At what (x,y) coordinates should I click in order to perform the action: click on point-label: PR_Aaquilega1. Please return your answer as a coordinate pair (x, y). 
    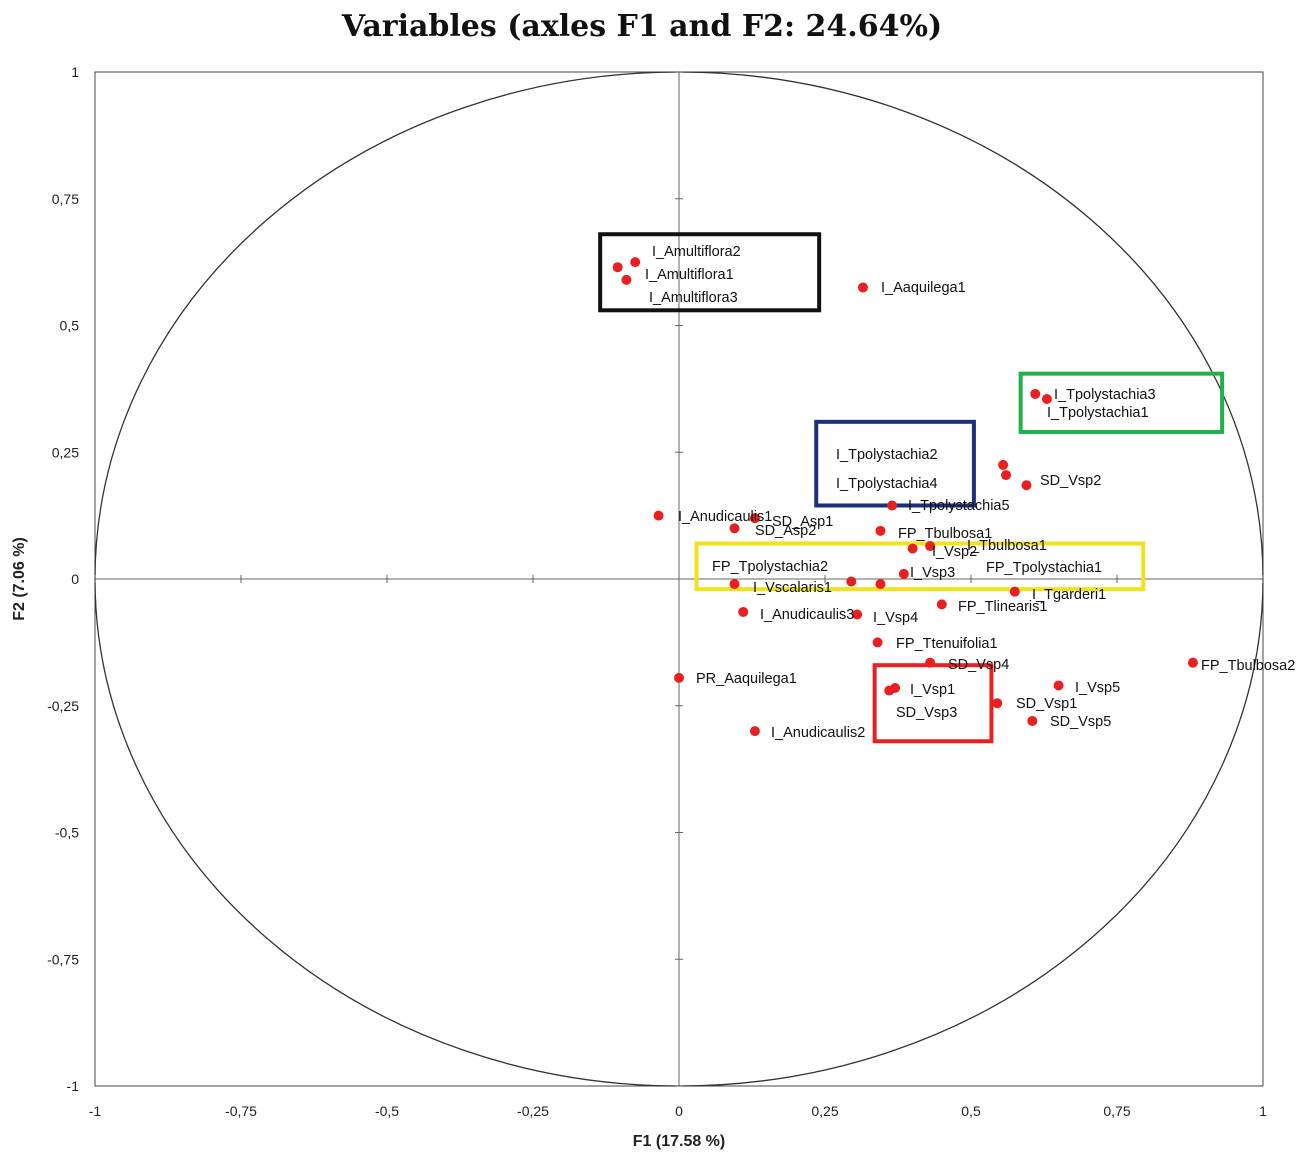
    Looking at the image, I should click on (746, 679).